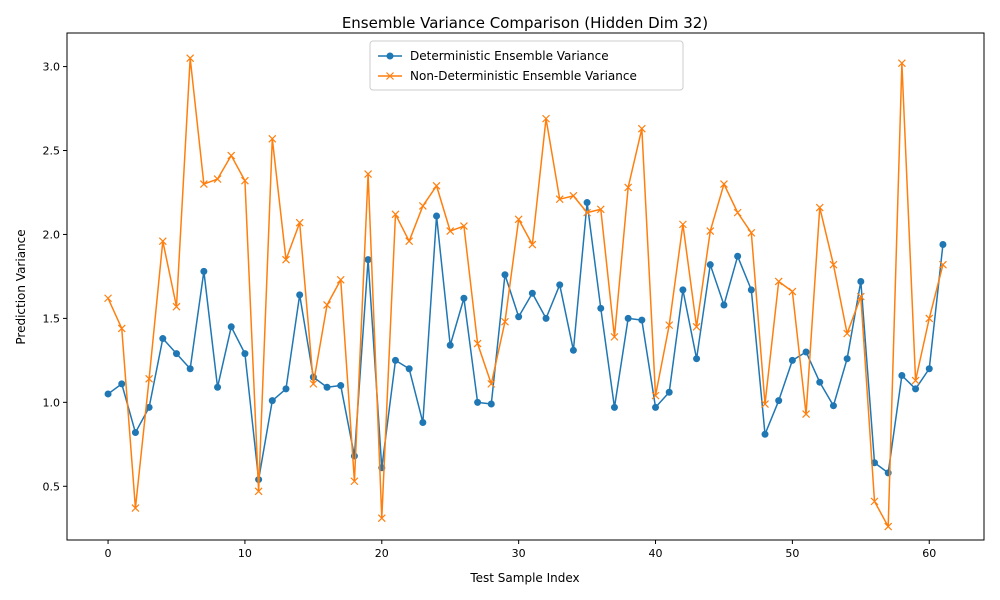  I want to click on y-tick-label: 0.5, so click(52, 486).